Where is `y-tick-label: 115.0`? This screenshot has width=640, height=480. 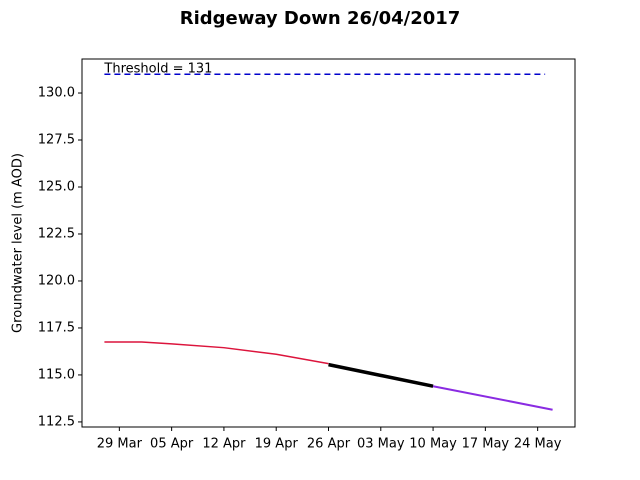
y-tick-label: 115.0 is located at coordinates (56, 374).